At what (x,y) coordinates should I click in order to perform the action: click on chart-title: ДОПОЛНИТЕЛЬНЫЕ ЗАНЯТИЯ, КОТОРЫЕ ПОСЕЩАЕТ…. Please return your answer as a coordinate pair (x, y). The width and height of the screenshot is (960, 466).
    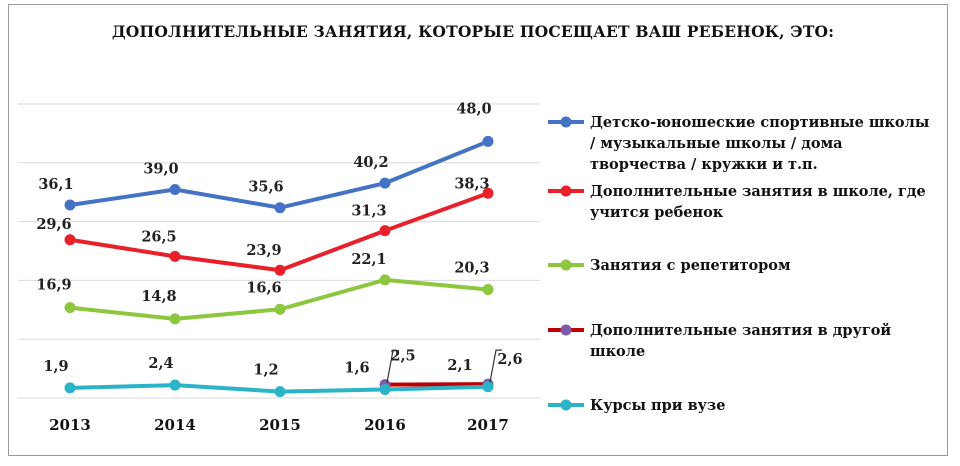
    Looking at the image, I should click on (473, 31).